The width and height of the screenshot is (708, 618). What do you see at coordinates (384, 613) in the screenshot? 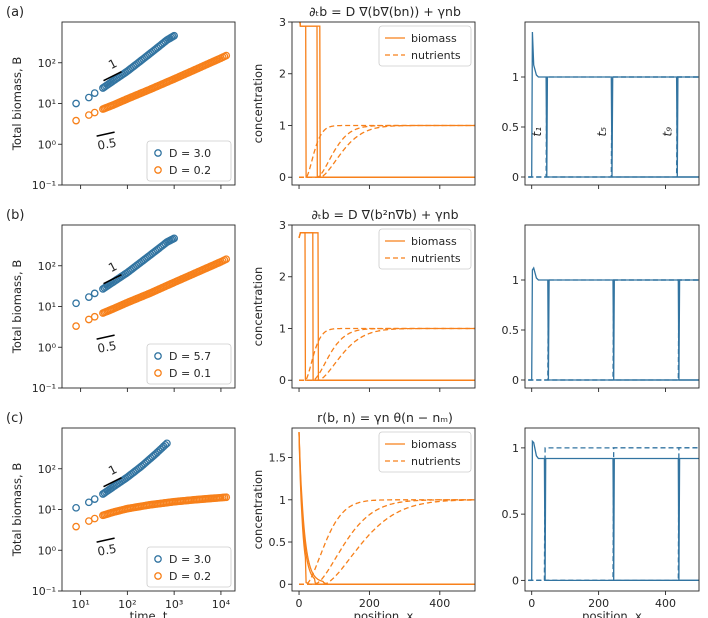
I see `x-axis-label: position, x` at bounding box center [384, 613].